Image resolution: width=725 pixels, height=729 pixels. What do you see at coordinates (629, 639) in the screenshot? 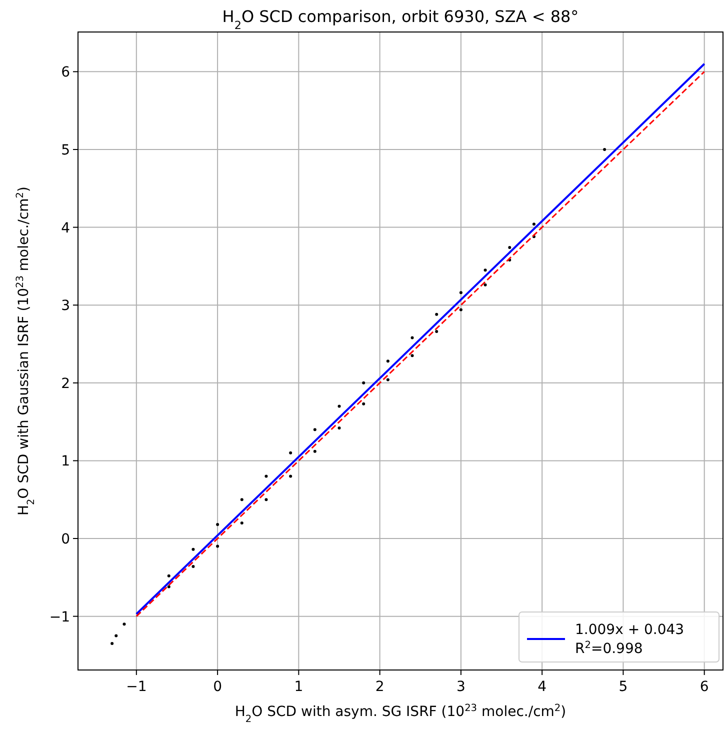
I see `legend-label: 1.009x + 0.043 R$^{2}$=0.998` at bounding box center [629, 639].